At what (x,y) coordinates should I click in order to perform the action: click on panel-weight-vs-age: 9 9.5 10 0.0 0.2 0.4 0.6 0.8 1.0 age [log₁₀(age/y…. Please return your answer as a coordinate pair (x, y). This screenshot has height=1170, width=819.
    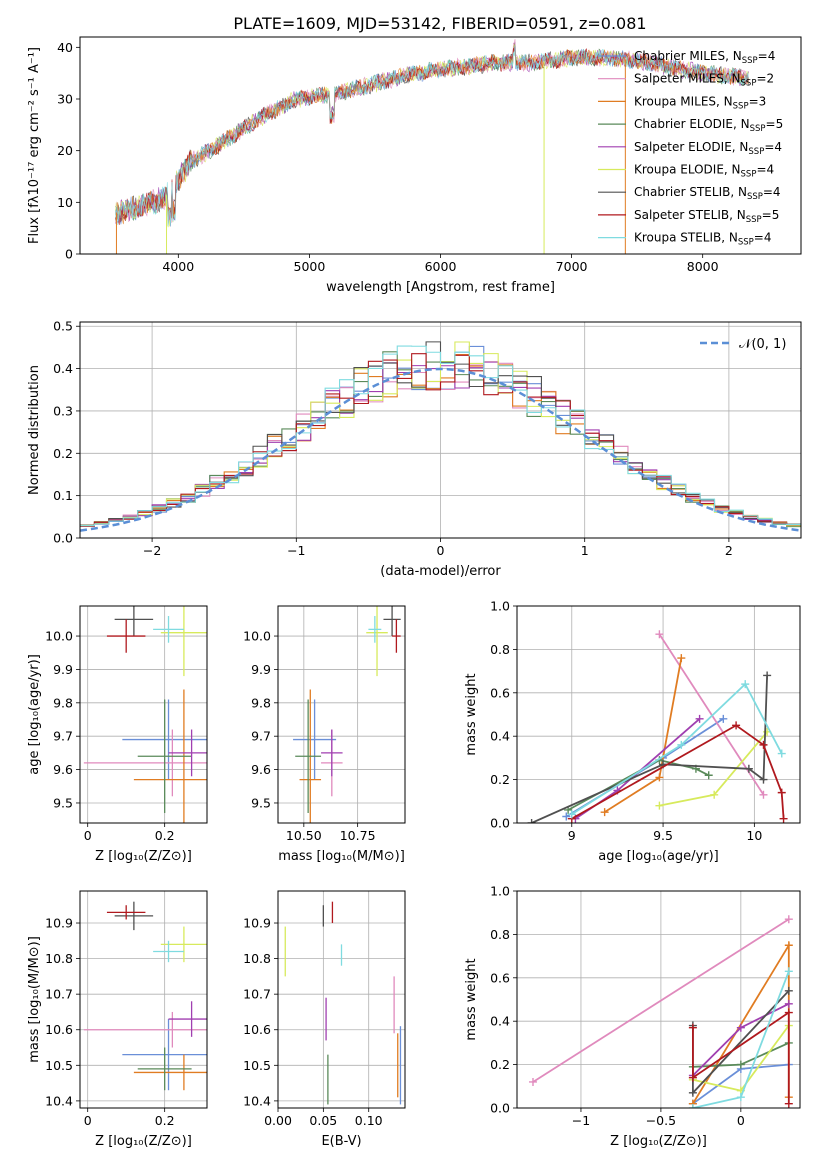
    Looking at the image, I should click on (632, 731).